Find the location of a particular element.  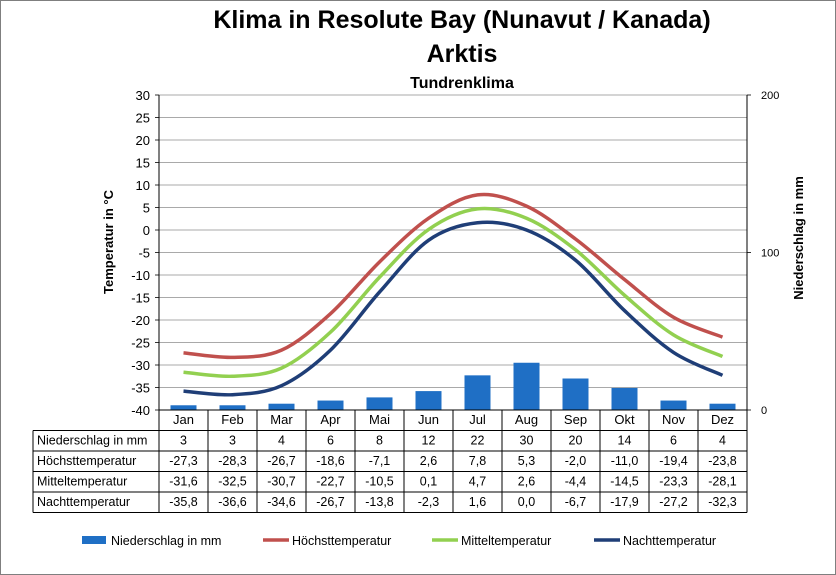

table-cell-value: 5,3 is located at coordinates (526, 461).